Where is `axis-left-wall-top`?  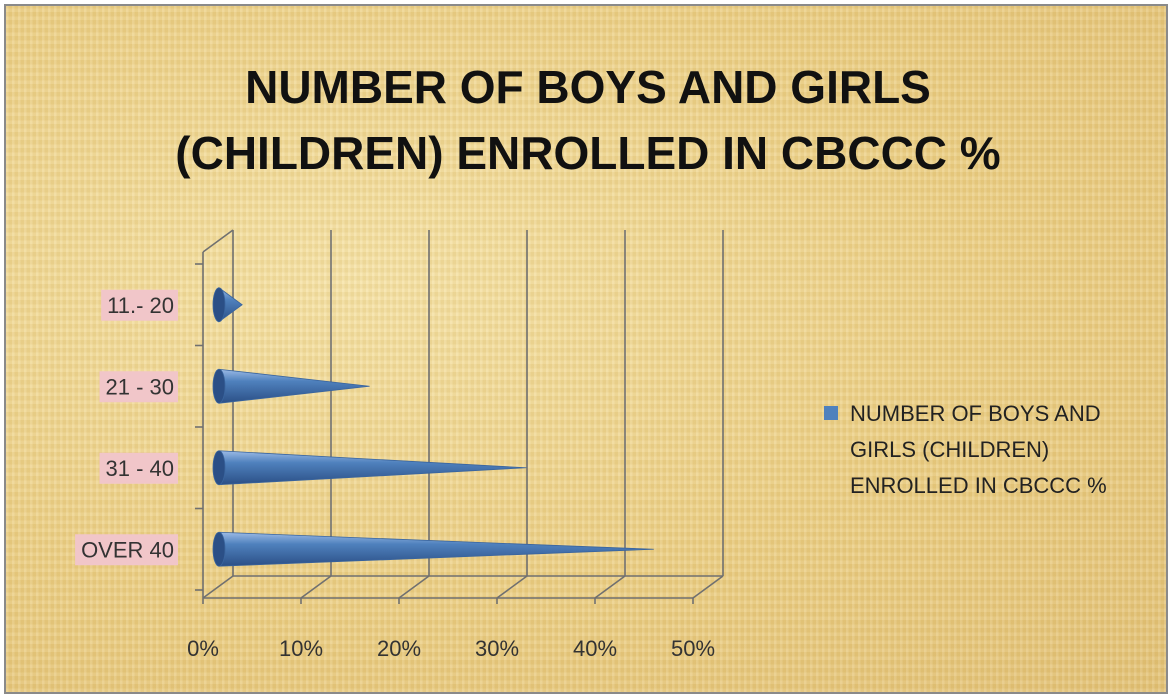 axis-left-wall-top is located at coordinates (218, 241).